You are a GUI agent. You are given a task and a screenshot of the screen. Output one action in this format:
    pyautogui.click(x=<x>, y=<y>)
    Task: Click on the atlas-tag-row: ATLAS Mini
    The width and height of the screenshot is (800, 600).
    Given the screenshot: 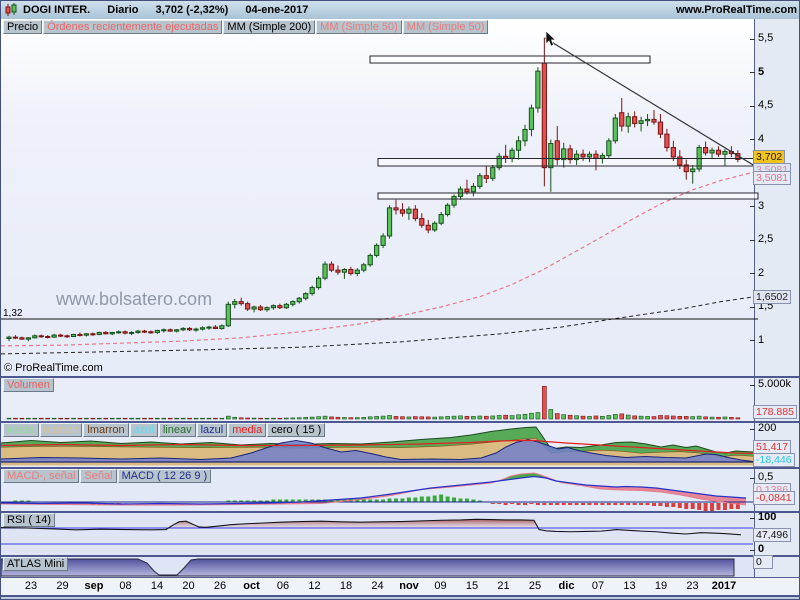 What is the action you would take?
    pyautogui.click(x=36, y=566)
    